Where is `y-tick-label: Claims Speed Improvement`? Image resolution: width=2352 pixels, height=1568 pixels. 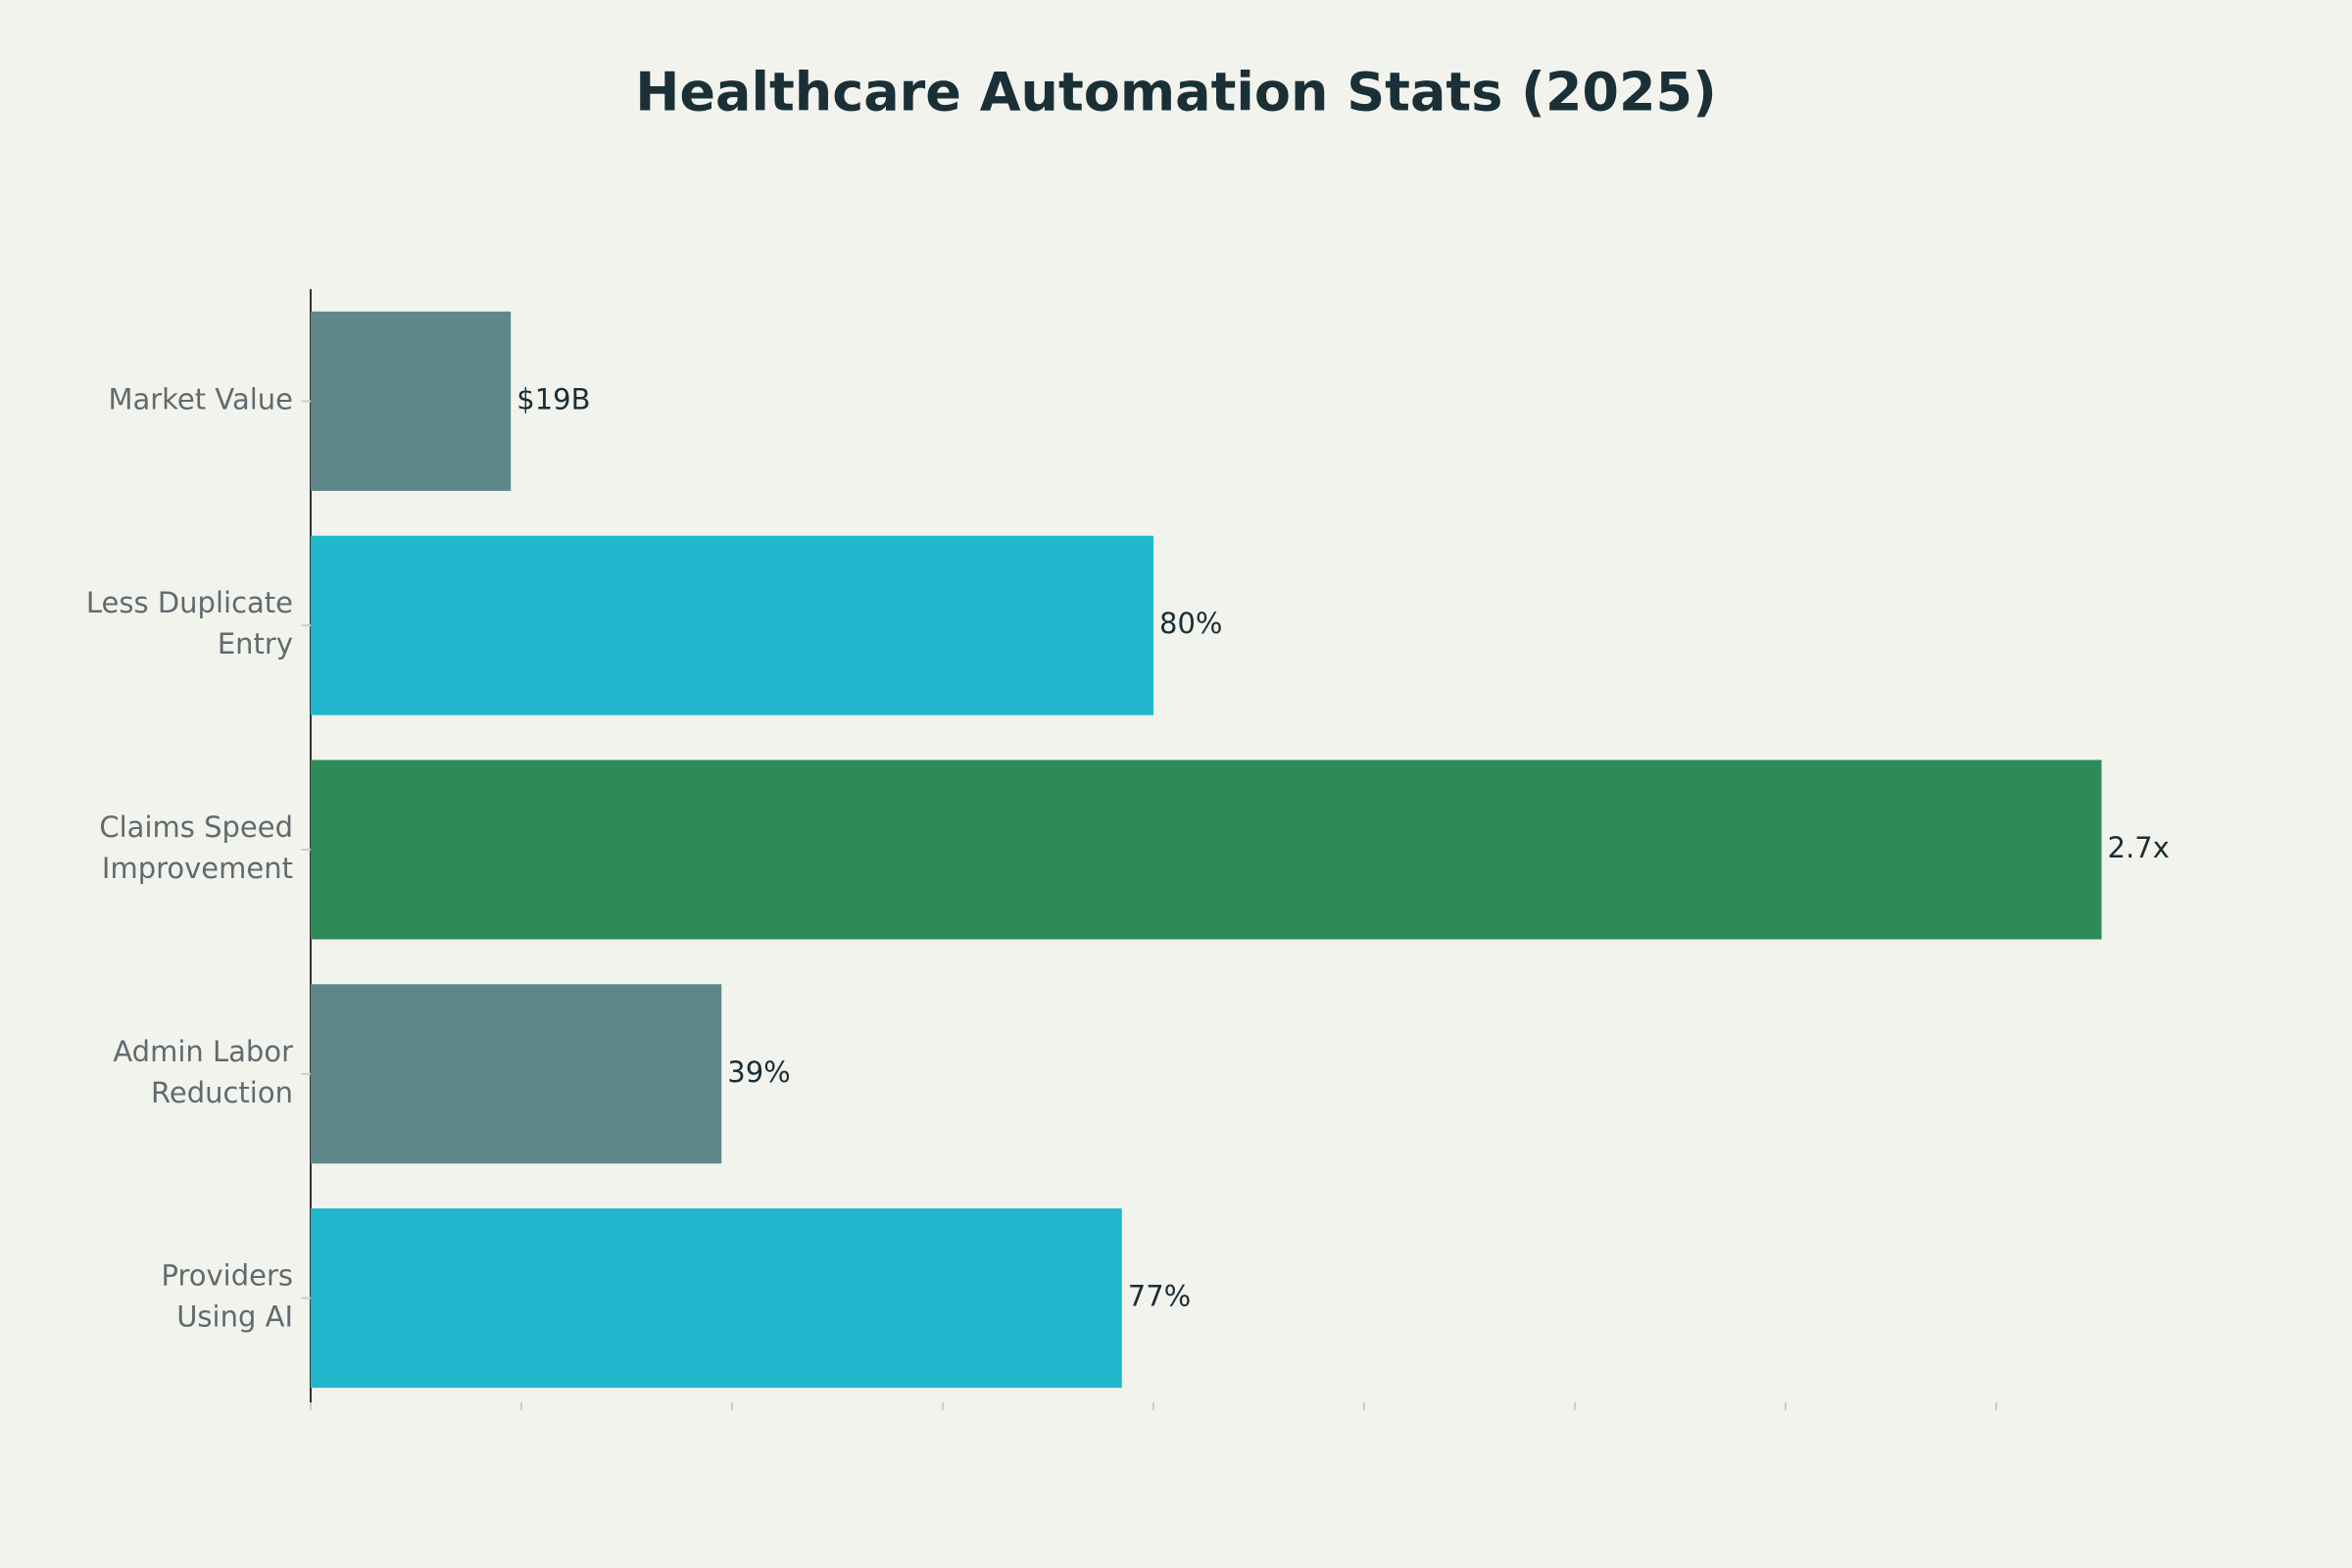 y-tick-label: Claims Speed Improvement is located at coordinates (196, 847).